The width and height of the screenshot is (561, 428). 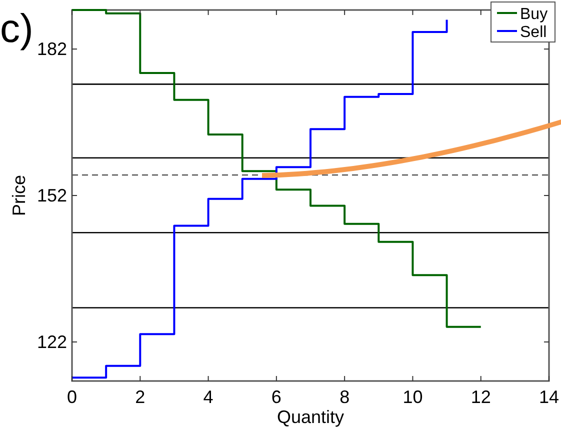 What do you see at coordinates (51, 49) in the screenshot?
I see `y-tick-label: 182` at bounding box center [51, 49].